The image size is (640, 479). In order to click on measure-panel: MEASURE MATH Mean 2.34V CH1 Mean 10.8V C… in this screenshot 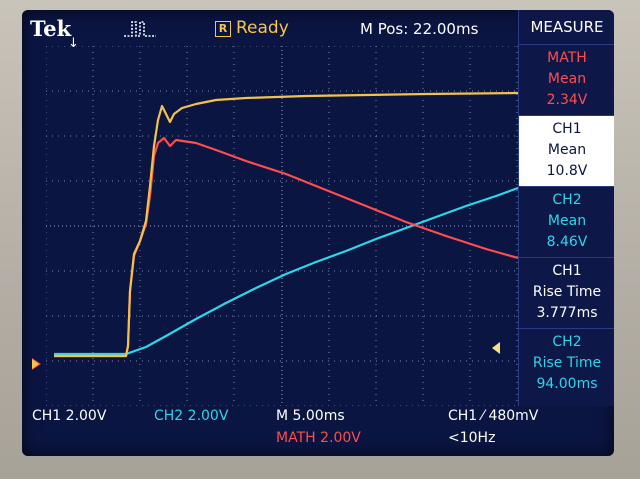, I will do `click(566, 208)`.